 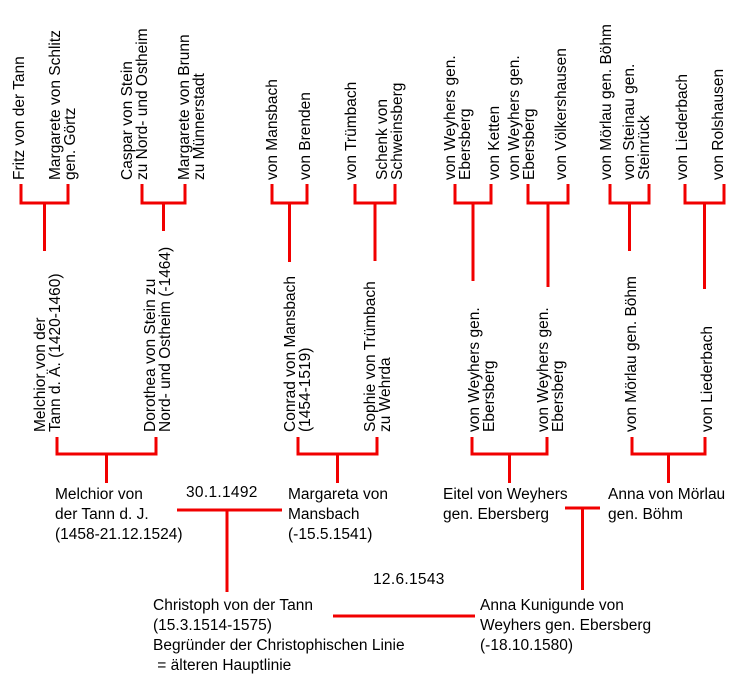 What do you see at coordinates (458, 117) in the screenshot?
I see `label-von-weyhers-ebersberg-1: von Weyhers gen. Ebersberg` at bounding box center [458, 117].